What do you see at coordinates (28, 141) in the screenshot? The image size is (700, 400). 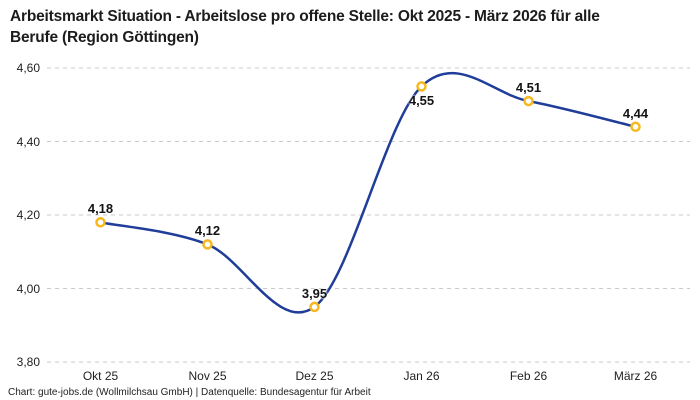 I see `y-axis-tick: 4,40` at bounding box center [28, 141].